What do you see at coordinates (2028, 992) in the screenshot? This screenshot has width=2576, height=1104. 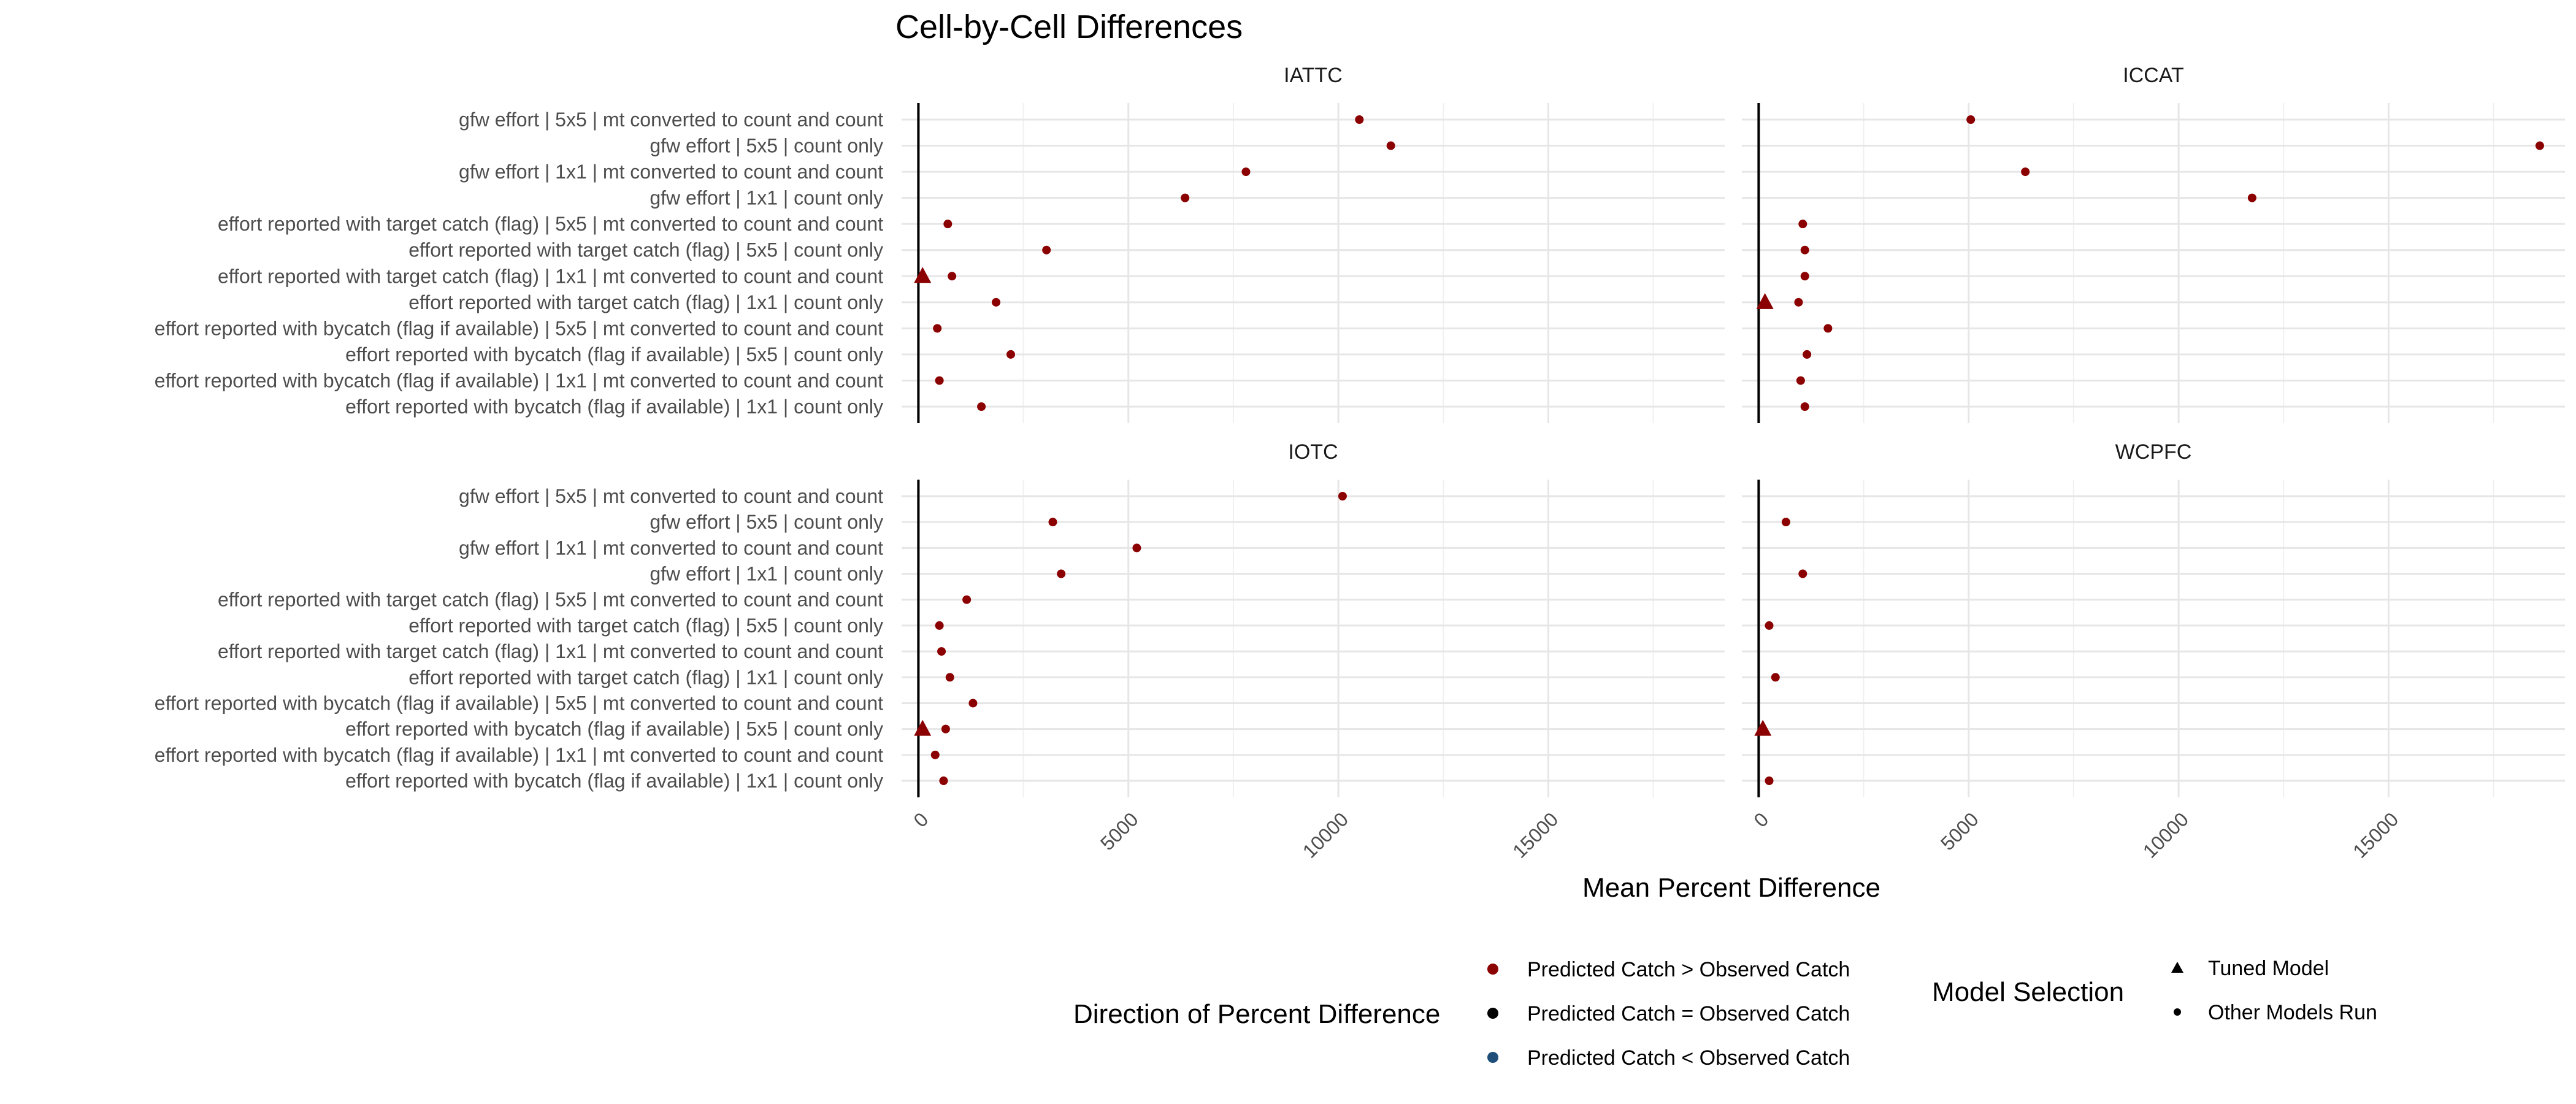 I see `legend-title-model: Model Selection` at bounding box center [2028, 992].